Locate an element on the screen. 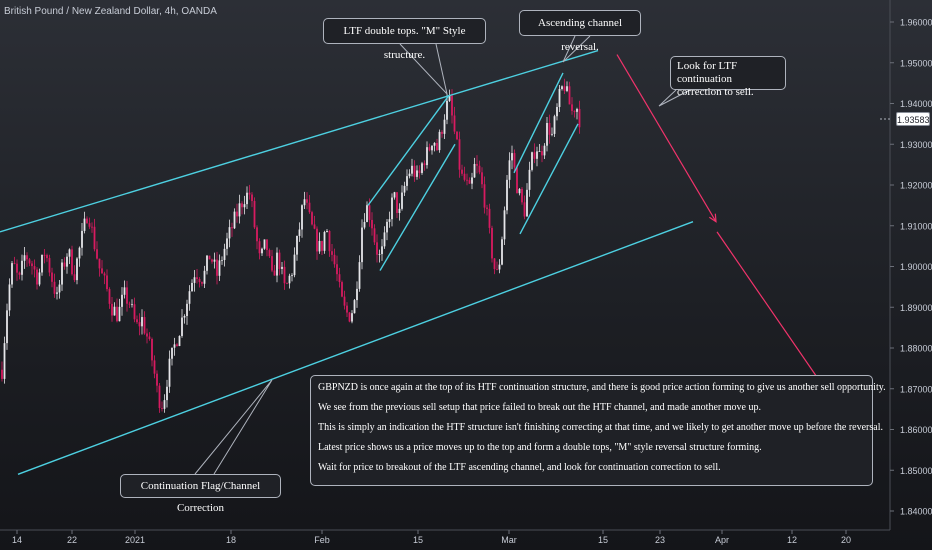  time-tick-label: Mar is located at coordinates (509, 540).